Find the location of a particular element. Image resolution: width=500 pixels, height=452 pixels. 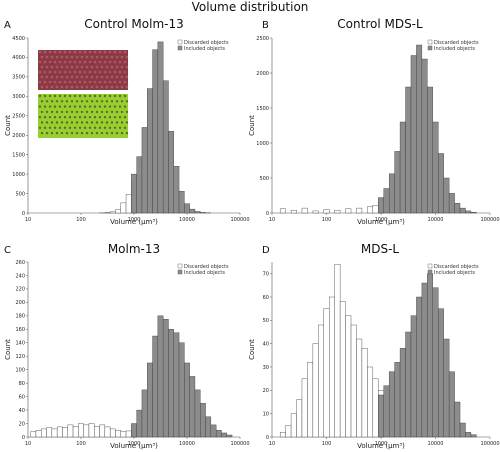

y-axis-label: Count is located at coordinates (252, 125).